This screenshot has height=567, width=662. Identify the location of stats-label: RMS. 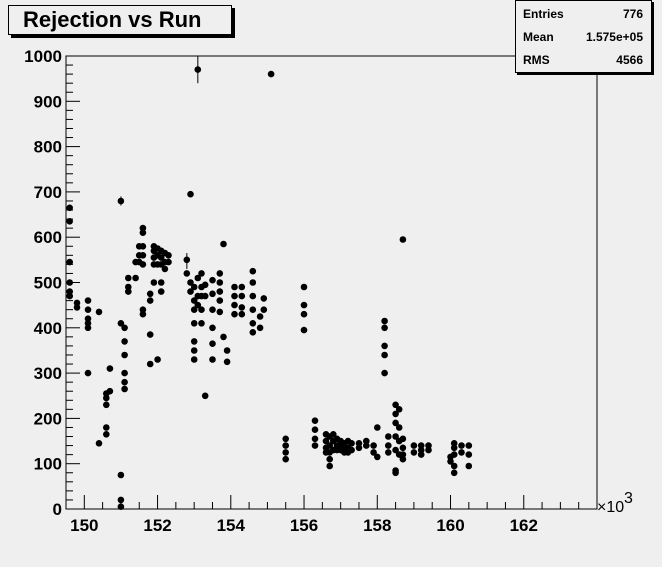
(536, 60).